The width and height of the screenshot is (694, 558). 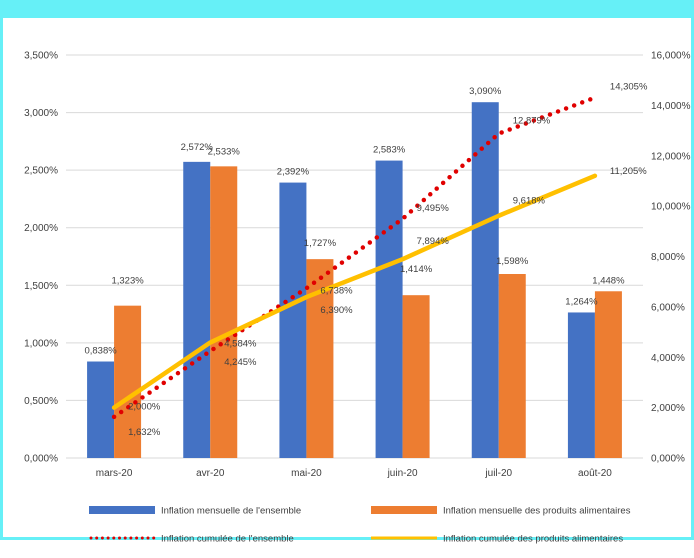 What do you see at coordinates (389, 150) in the screenshot?
I see `data-label: 2,583%` at bounding box center [389, 150].